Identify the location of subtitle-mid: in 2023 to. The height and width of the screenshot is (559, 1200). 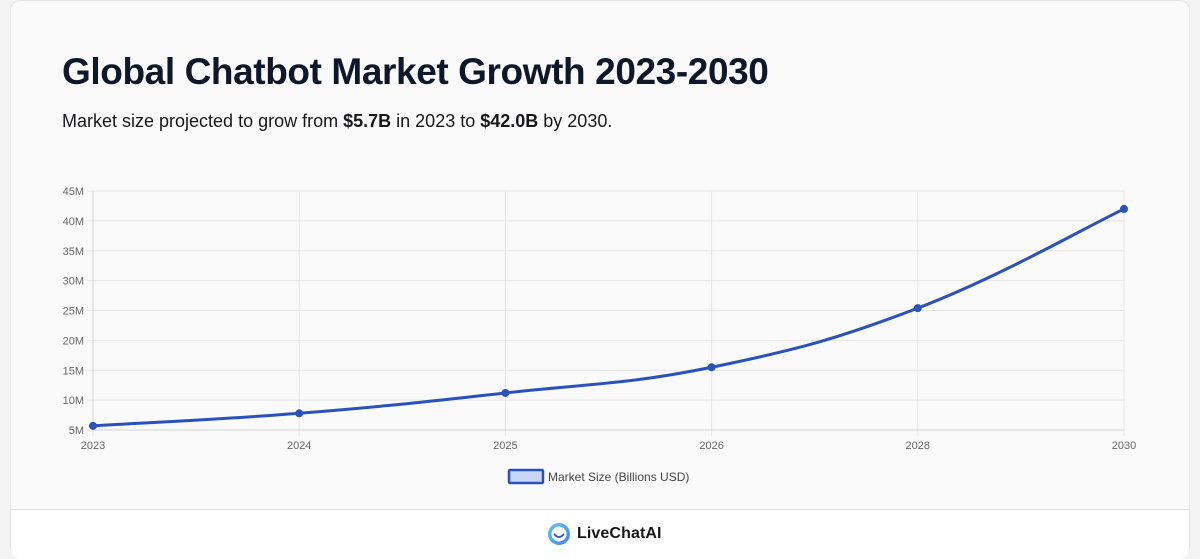
(436, 121).